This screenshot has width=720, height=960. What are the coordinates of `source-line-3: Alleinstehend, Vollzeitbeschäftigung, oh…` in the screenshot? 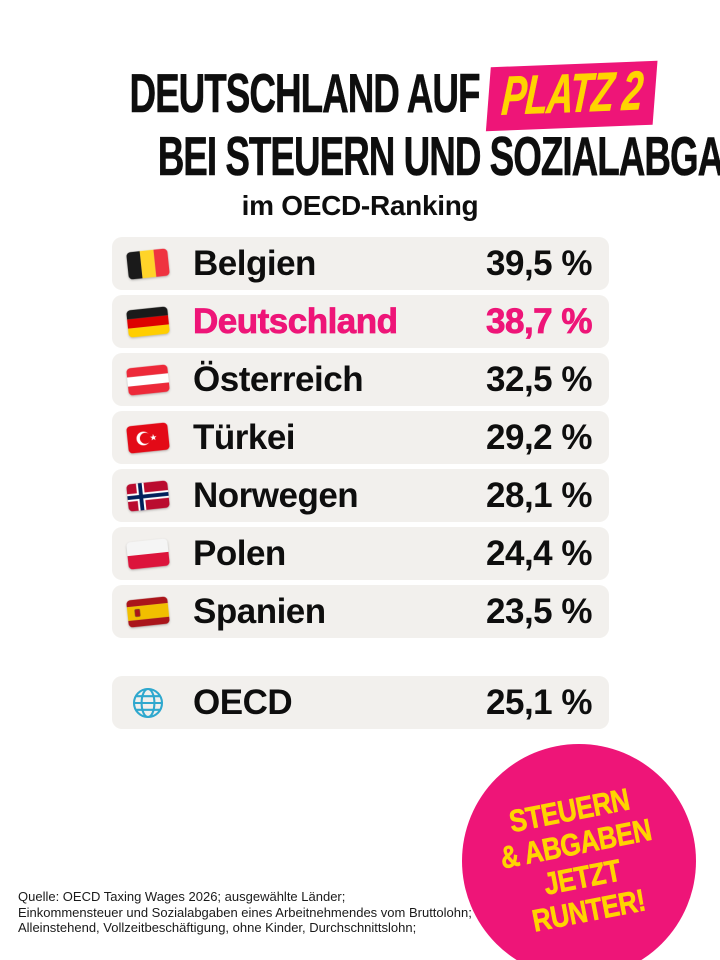 It's located at (217, 927).